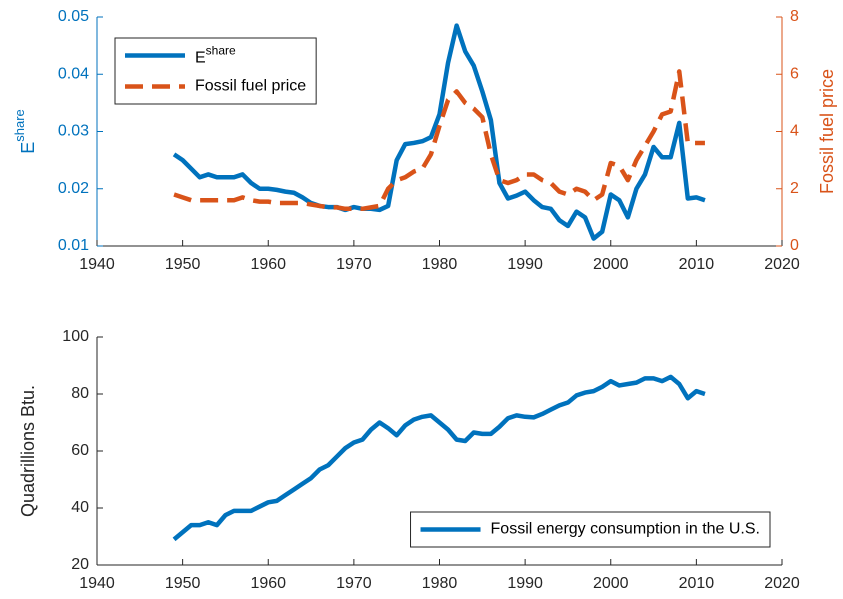  I want to click on y-tick-label: 0.04, so click(73, 73).